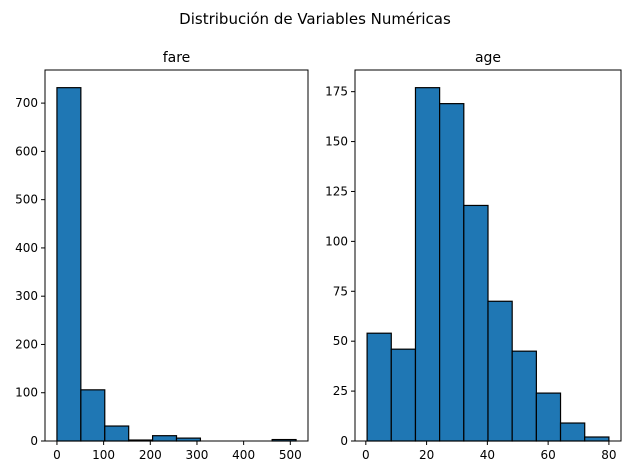 The image size is (630, 475). I want to click on x-tick-label: 400, so click(243, 455).